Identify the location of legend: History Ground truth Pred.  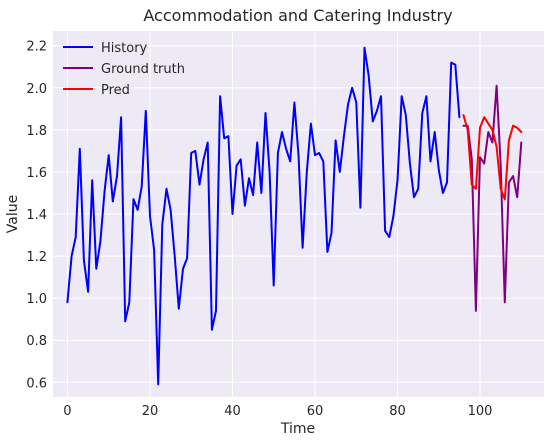
(124, 69).